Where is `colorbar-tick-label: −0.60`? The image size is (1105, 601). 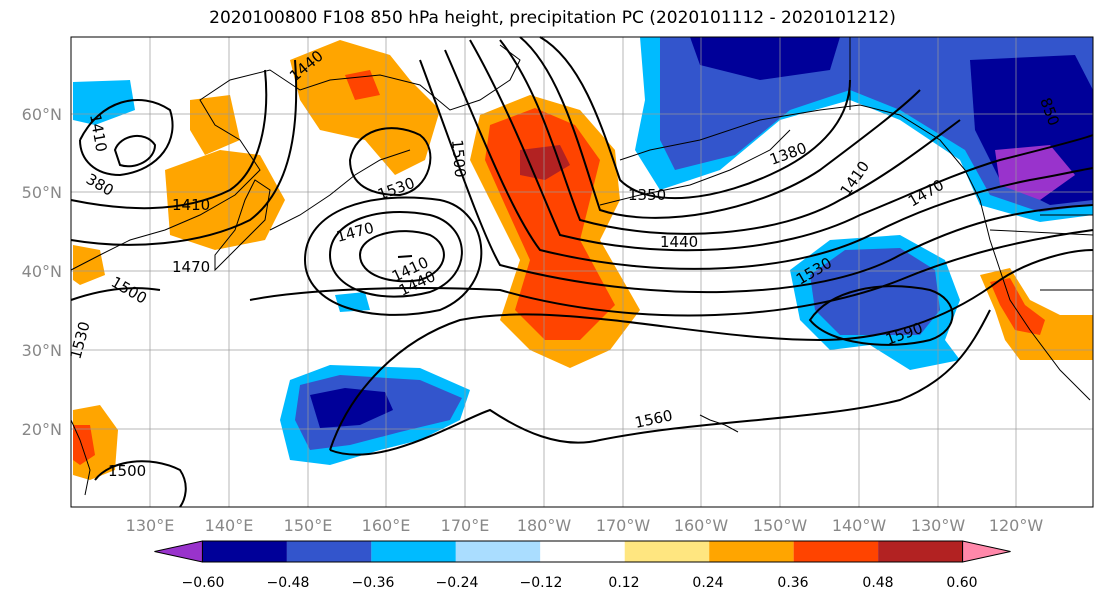 colorbar-tick-label: −0.60 is located at coordinates (203, 583).